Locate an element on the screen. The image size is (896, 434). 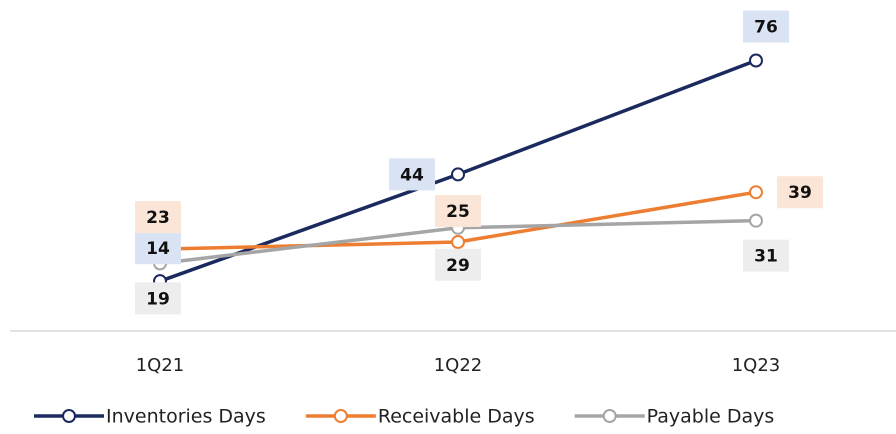
data-label: 44 is located at coordinates (412, 175).